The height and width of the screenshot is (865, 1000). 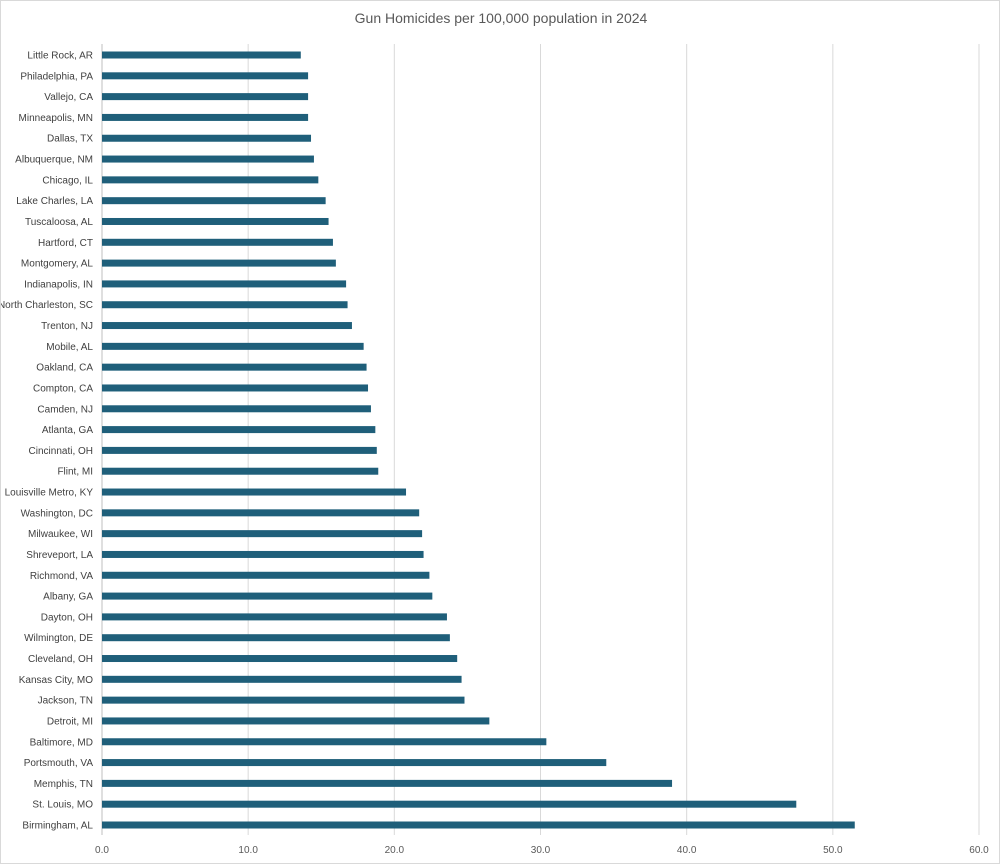 What do you see at coordinates (56, 118) in the screenshot?
I see `category-label: Minneapolis, MN` at bounding box center [56, 118].